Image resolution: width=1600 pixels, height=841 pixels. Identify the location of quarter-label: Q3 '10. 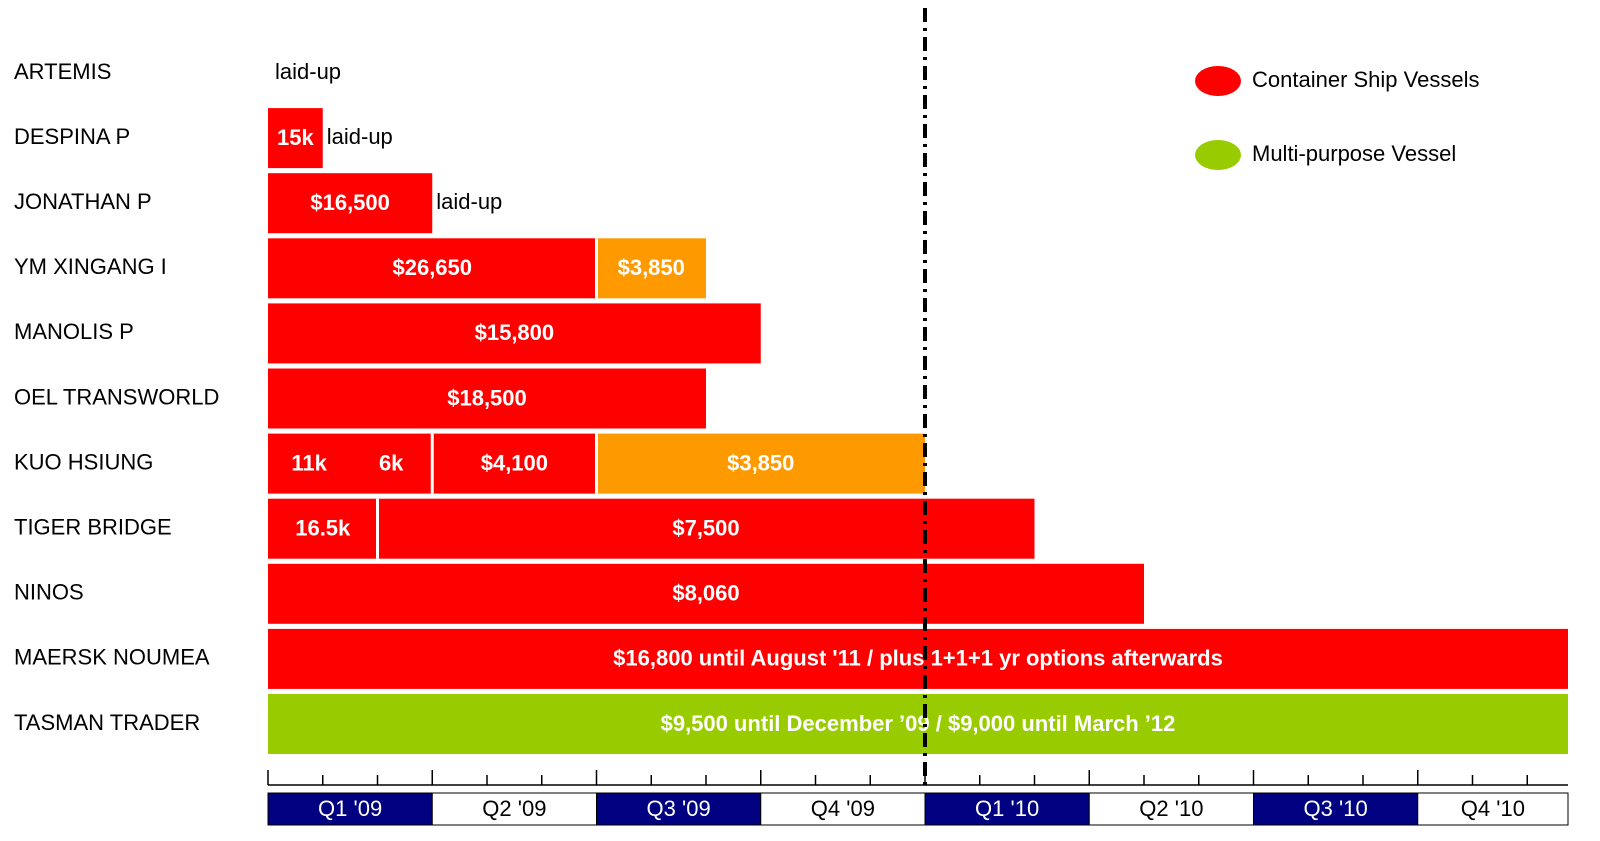
(1336, 808).